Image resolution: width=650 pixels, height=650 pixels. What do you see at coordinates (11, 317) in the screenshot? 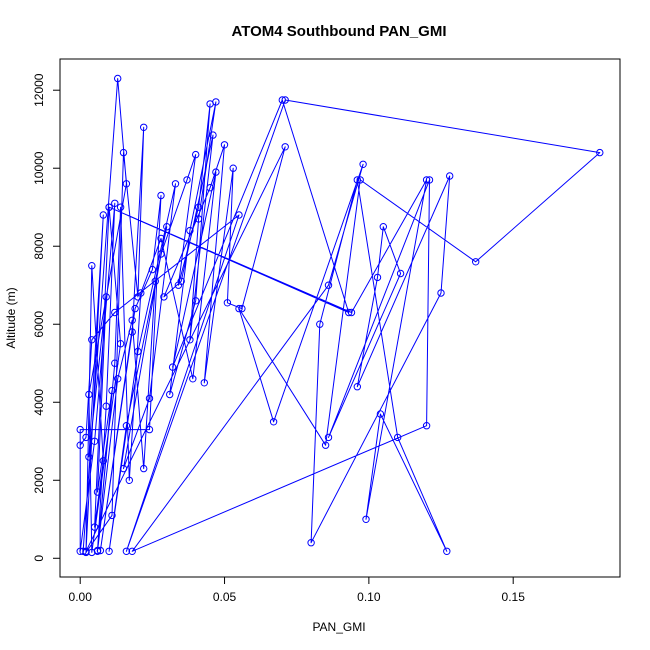
I see `y-axis-label: Altitude (m)` at bounding box center [11, 317].